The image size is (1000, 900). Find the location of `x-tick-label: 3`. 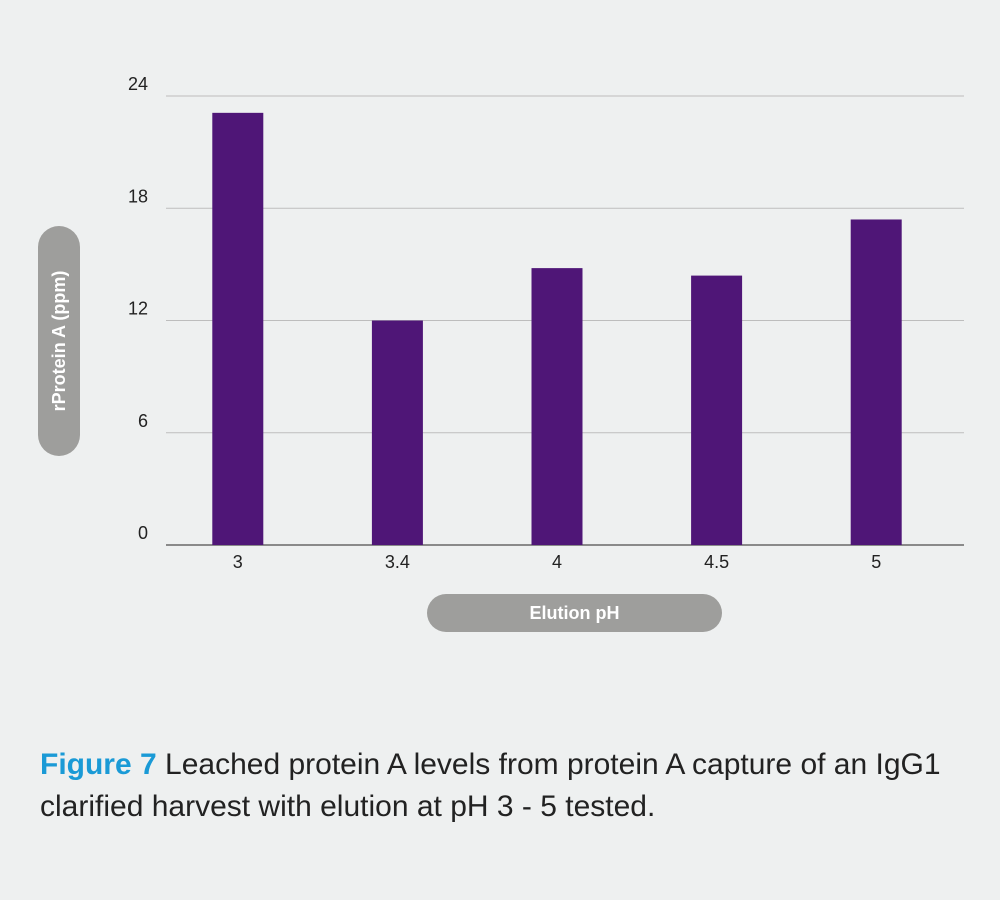

x-tick-label: 3 is located at coordinates (238, 562).